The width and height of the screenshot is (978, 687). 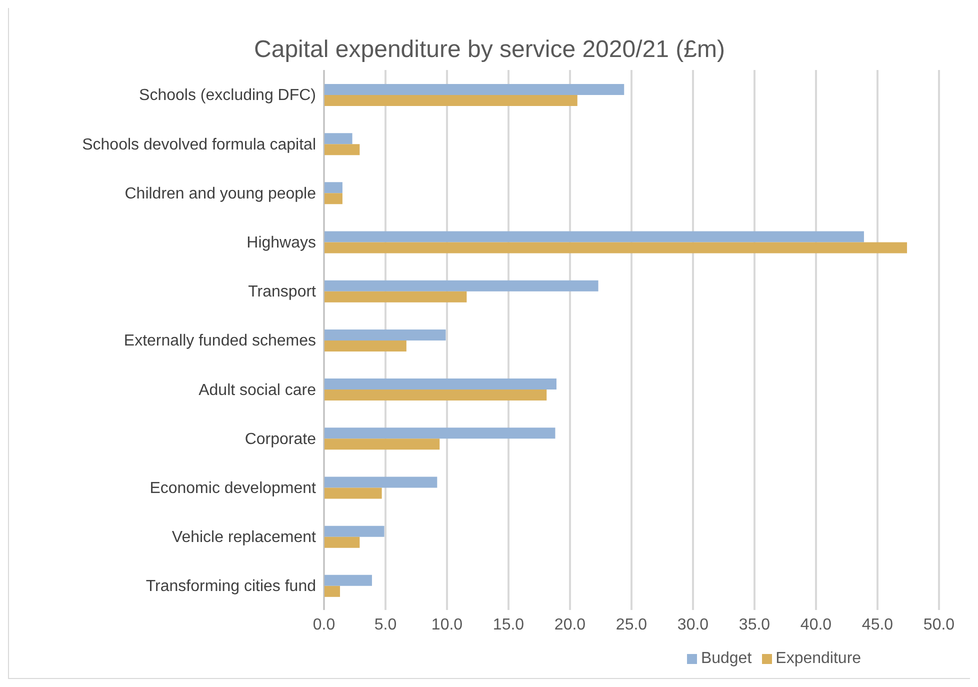 I want to click on y-tick-label: Corporate, so click(x=280, y=439).